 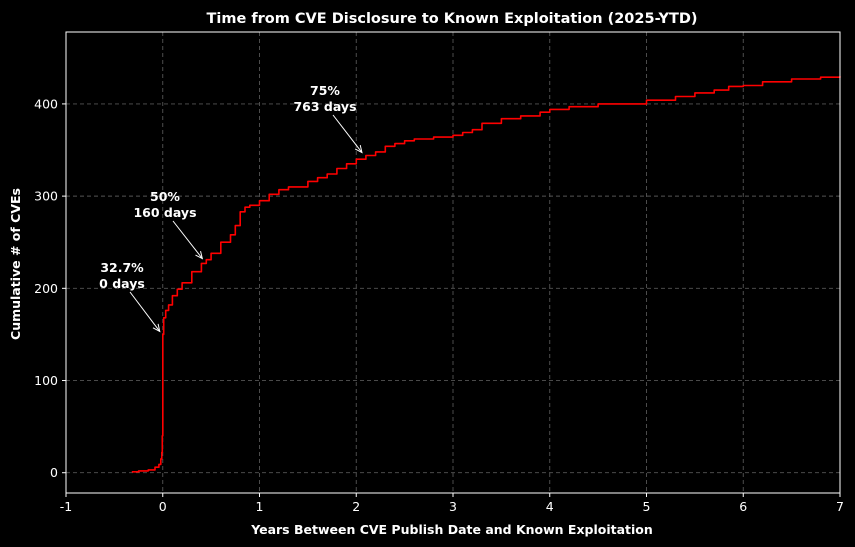 What do you see at coordinates (46, 103) in the screenshot?
I see `y-tick-label: 400` at bounding box center [46, 103].